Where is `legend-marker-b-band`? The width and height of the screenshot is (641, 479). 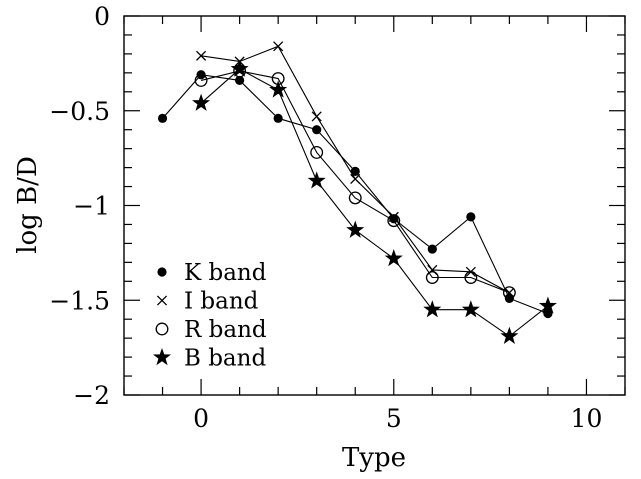
legend-marker-b-band is located at coordinates (162, 357).